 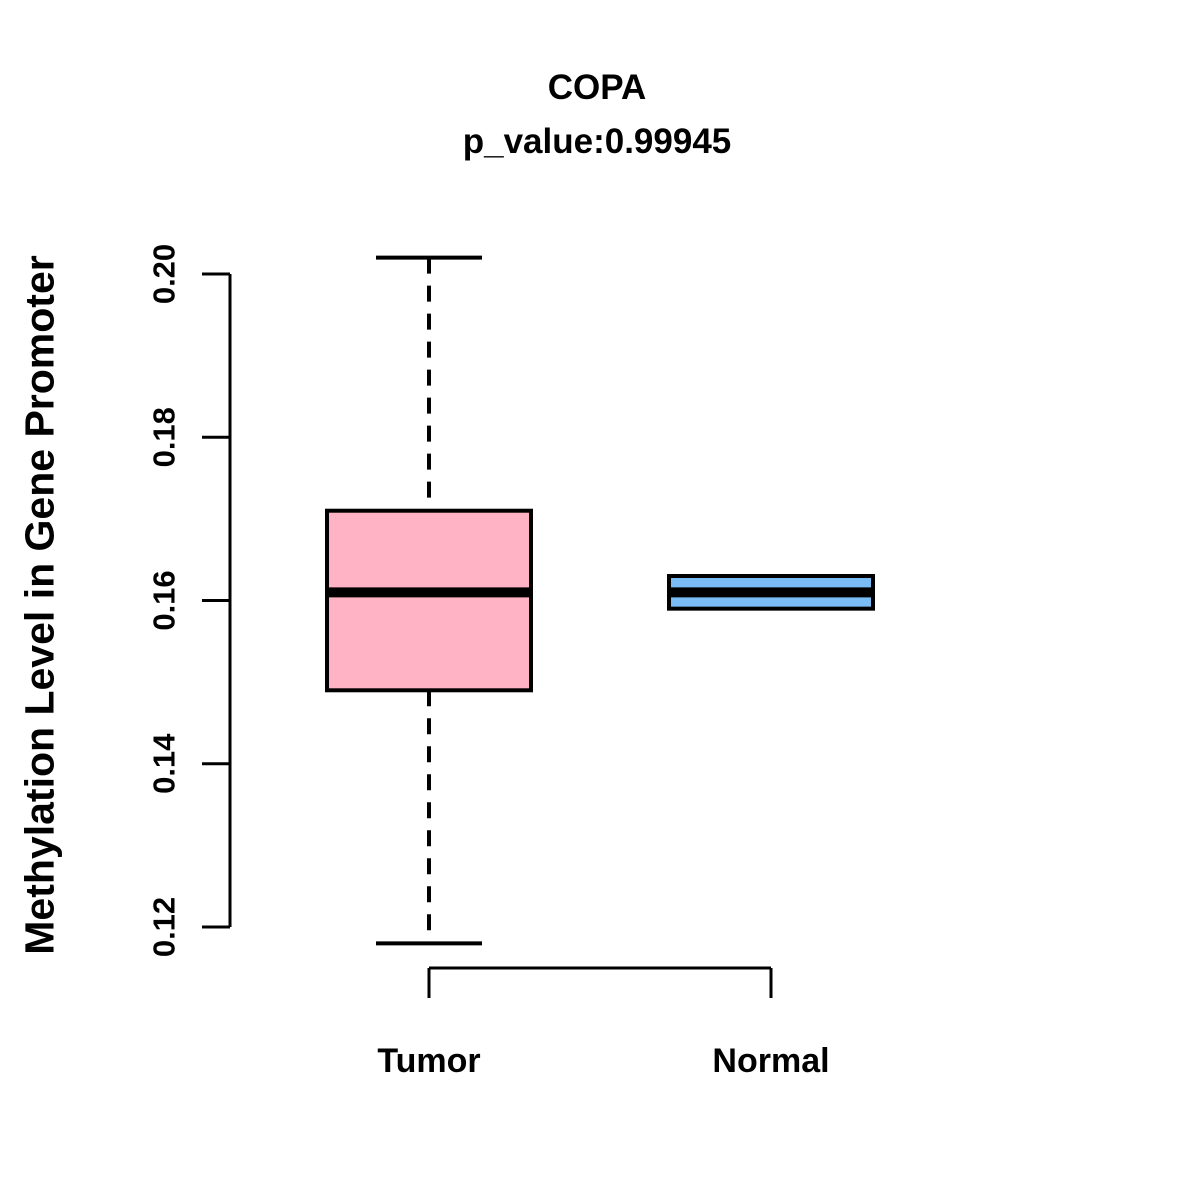 I want to click on y-axis-tick-label: 0.18, so click(x=164, y=437).